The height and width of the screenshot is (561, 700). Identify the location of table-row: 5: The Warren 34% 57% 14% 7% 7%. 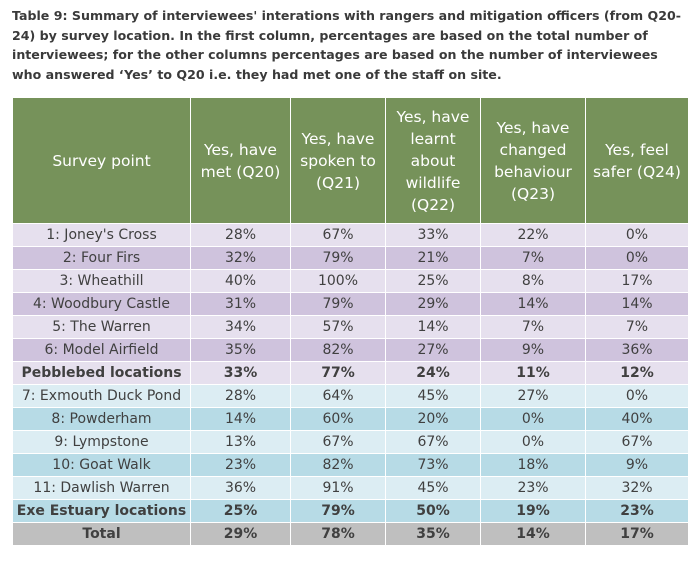
(350, 327).